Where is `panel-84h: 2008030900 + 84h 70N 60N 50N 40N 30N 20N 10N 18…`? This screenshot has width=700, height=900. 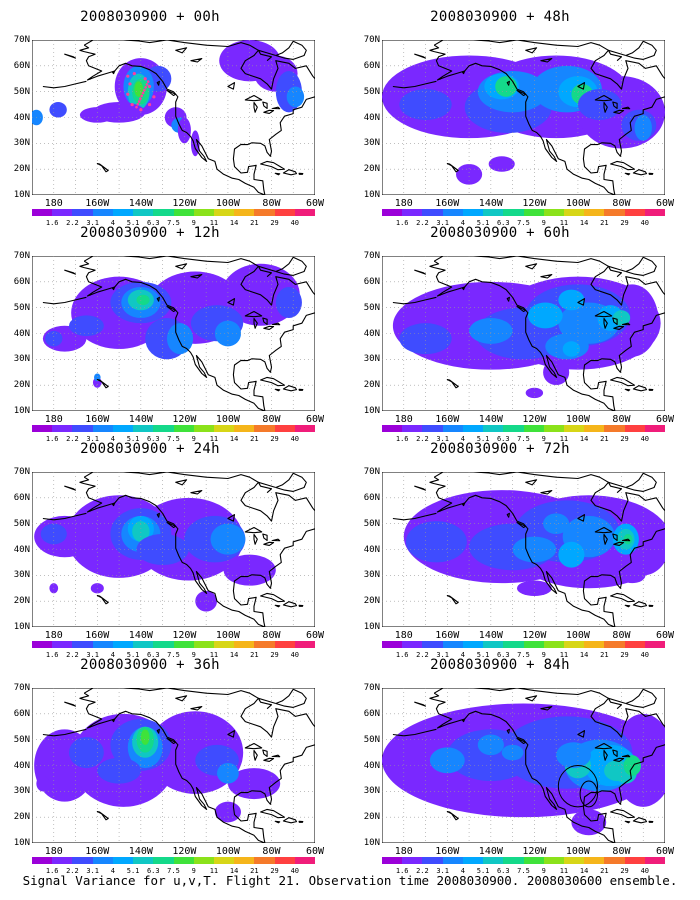
panel-84h: 2008030900 + 84h 70N 60N 50N 40N 30N 20N 10N 18… is located at coordinates (512, 765).